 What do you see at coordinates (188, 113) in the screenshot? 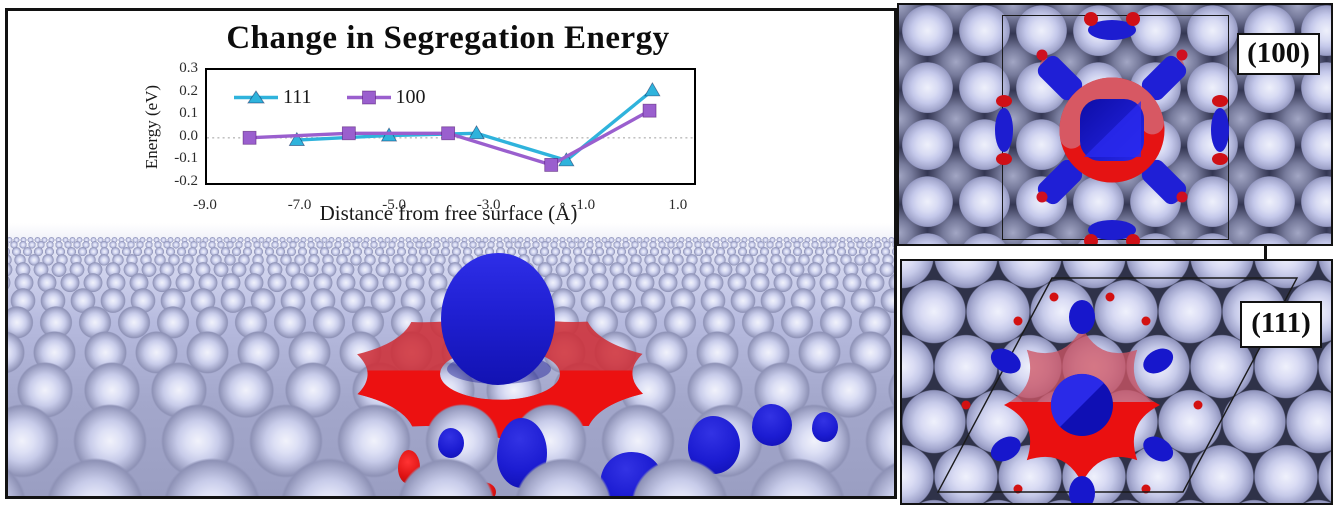
I see `y-tick-label: 0.1` at bounding box center [188, 113].